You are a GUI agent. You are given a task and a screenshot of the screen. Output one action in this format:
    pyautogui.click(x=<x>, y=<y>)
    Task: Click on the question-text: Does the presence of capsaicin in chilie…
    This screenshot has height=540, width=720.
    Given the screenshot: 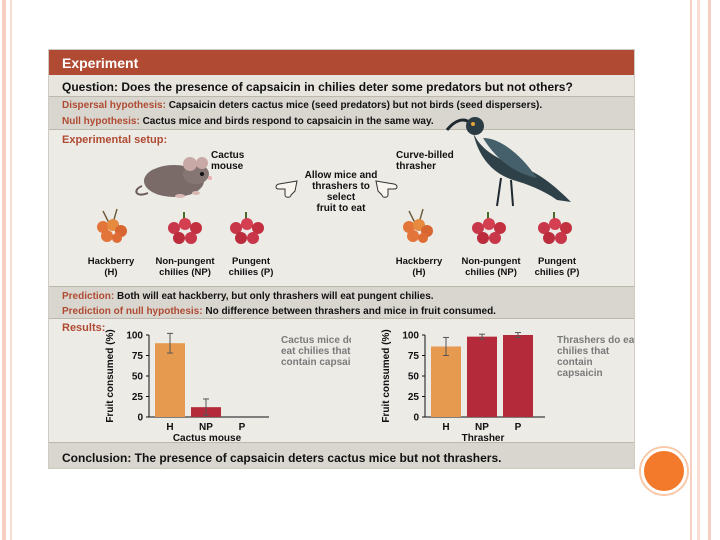 What is the action you would take?
    pyautogui.click(x=347, y=87)
    